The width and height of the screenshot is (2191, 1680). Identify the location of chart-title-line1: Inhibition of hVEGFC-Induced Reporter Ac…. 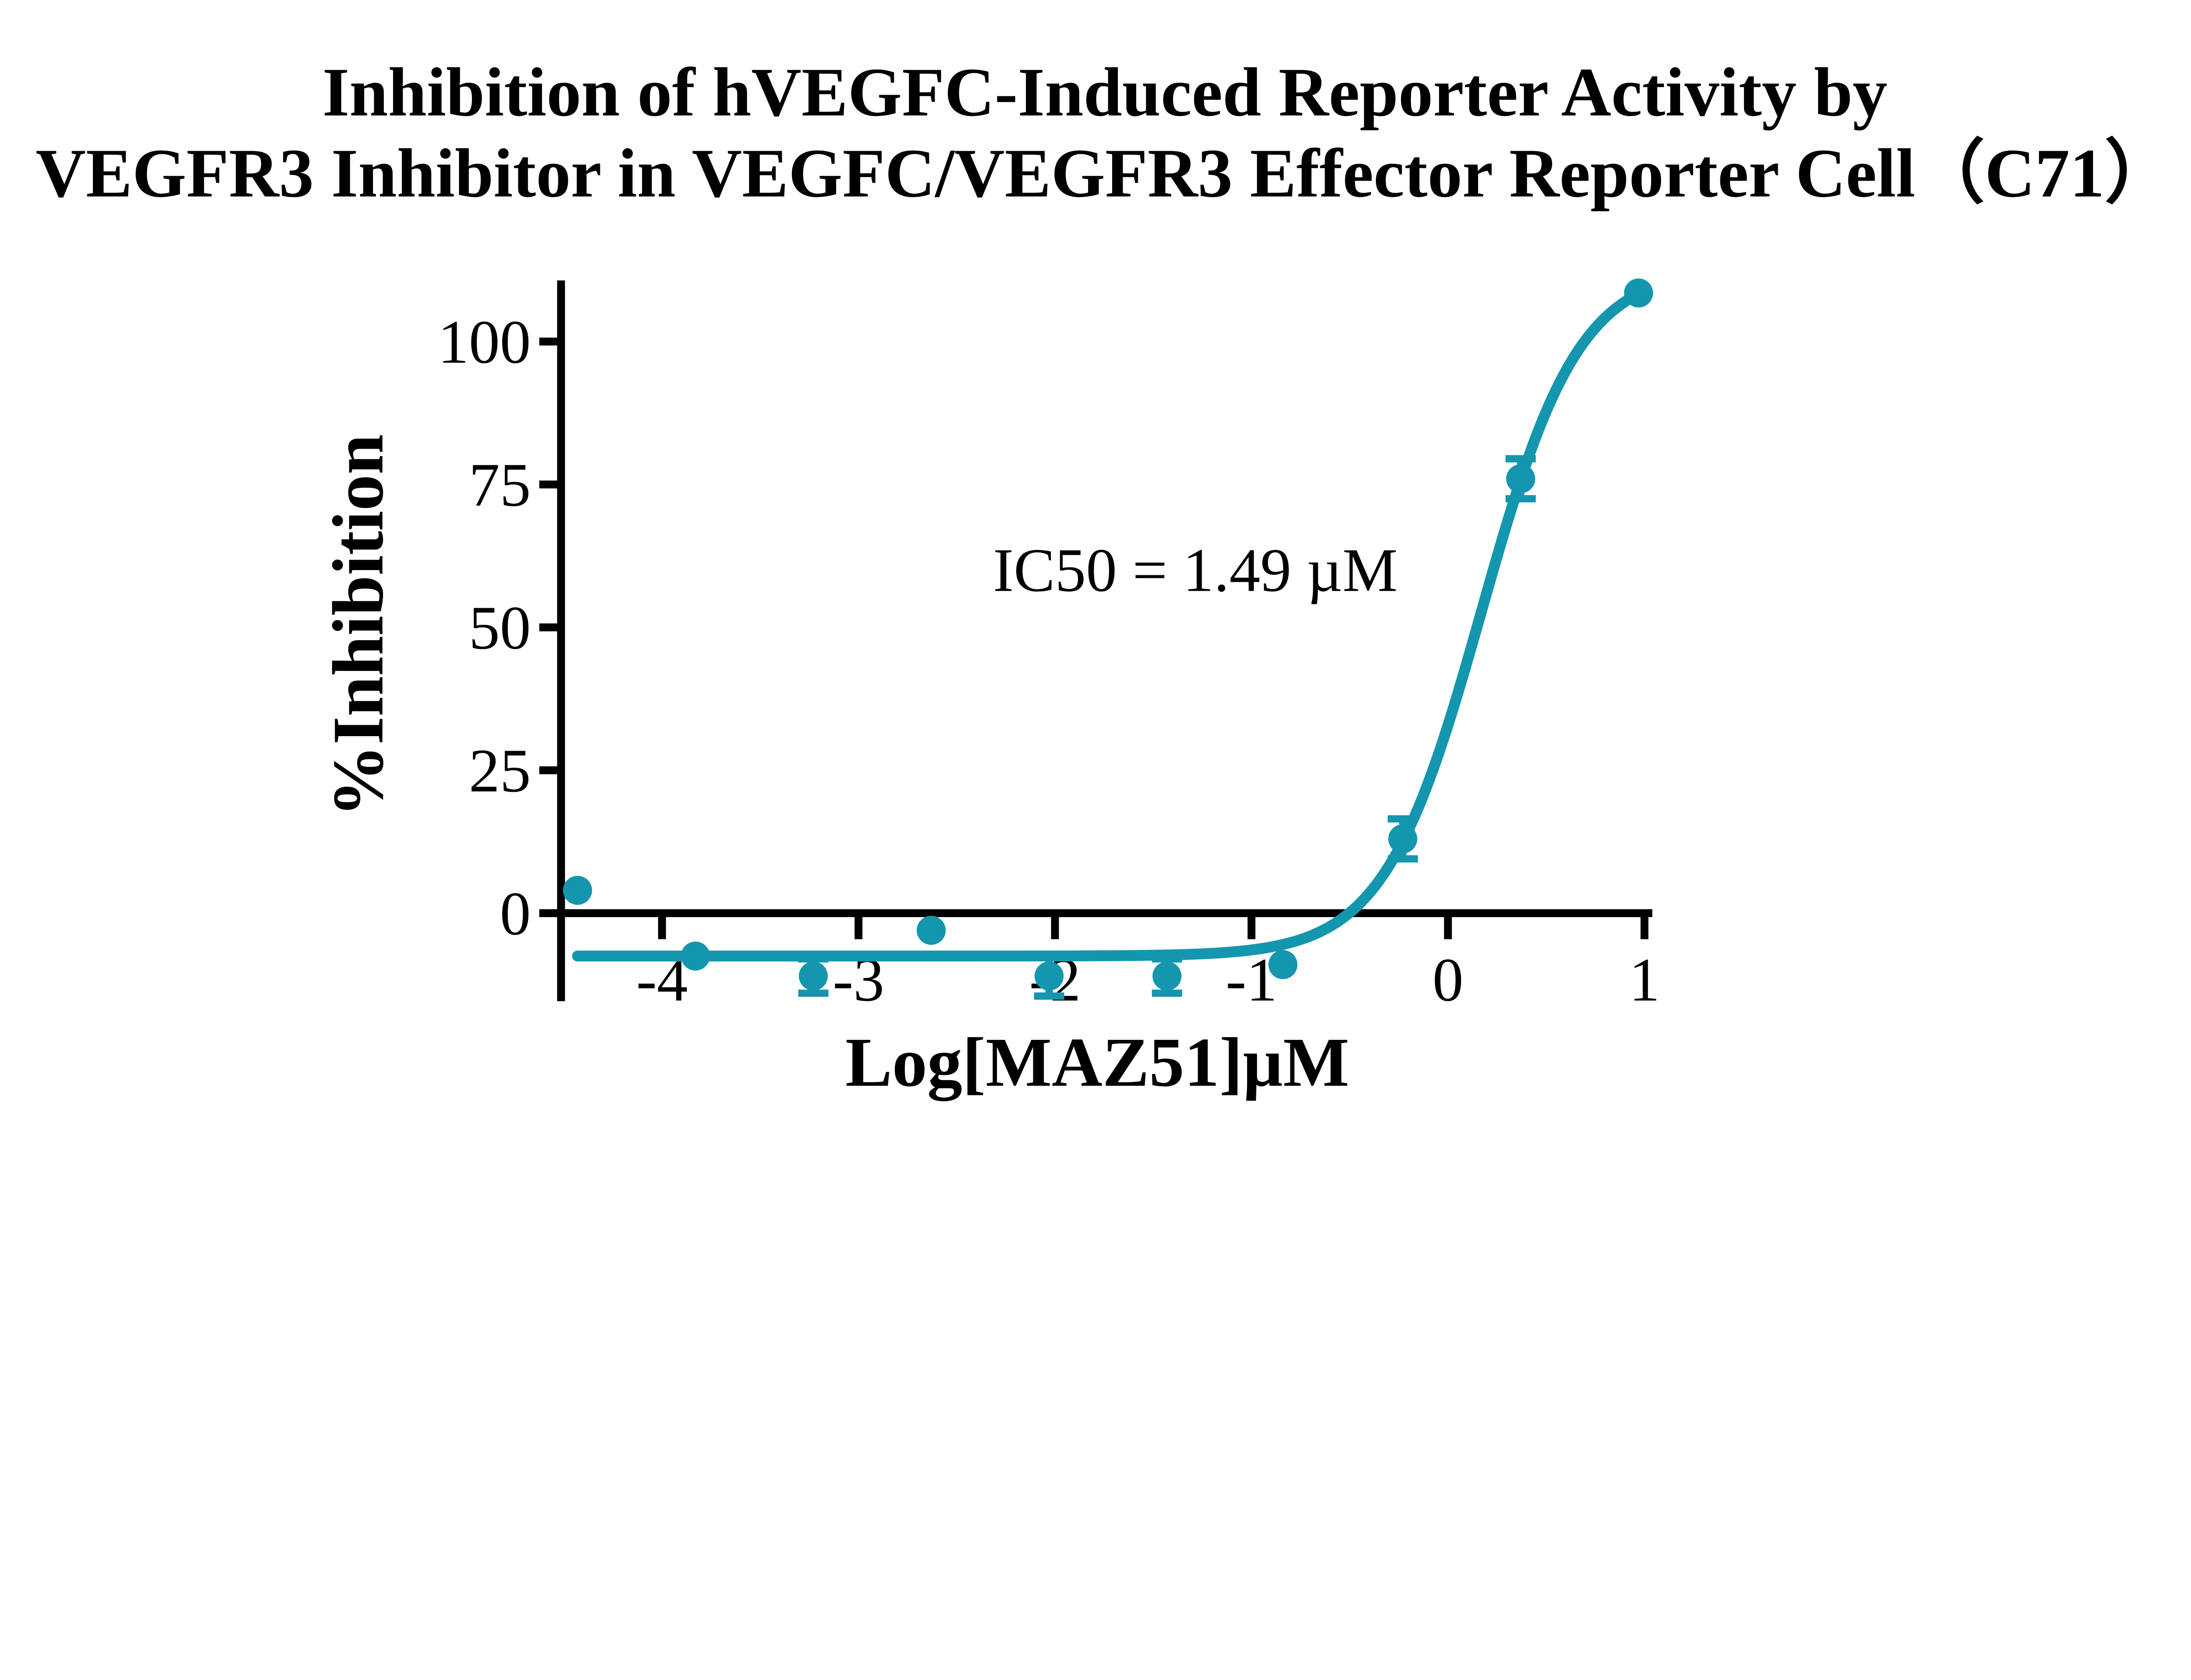
(1105, 92).